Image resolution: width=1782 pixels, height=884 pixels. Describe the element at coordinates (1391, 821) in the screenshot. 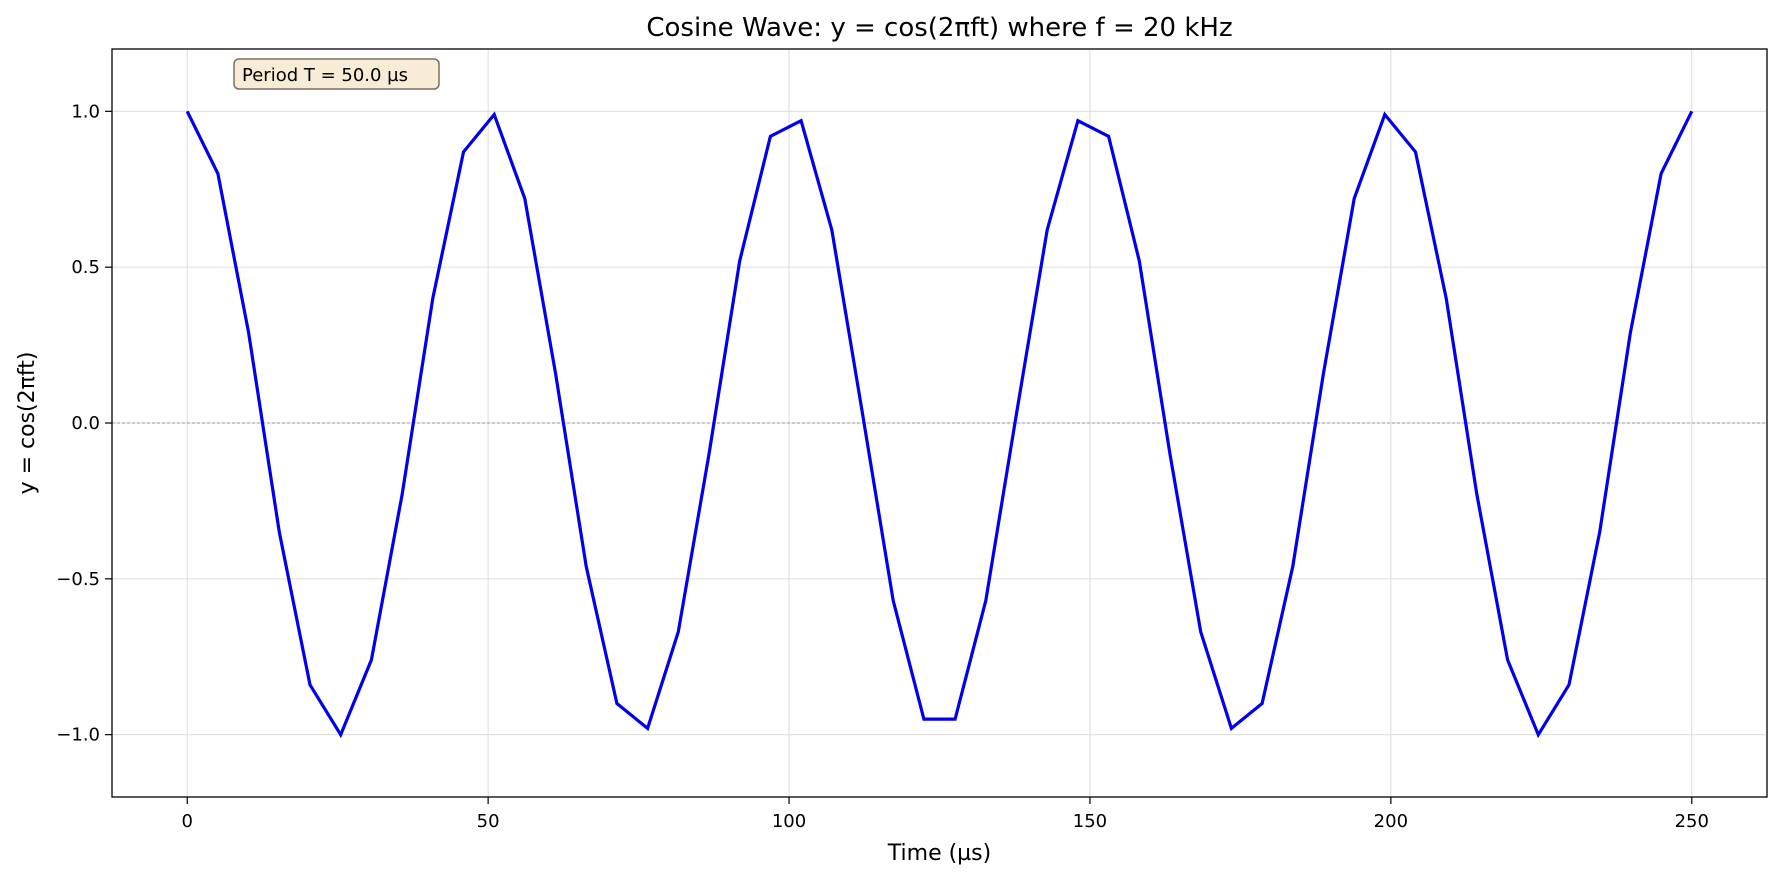

I see `x-tick-label: 200` at that location.